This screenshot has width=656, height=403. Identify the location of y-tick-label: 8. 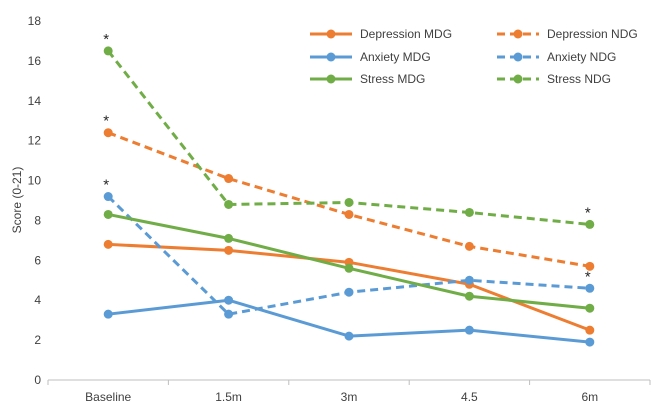
(37, 220).